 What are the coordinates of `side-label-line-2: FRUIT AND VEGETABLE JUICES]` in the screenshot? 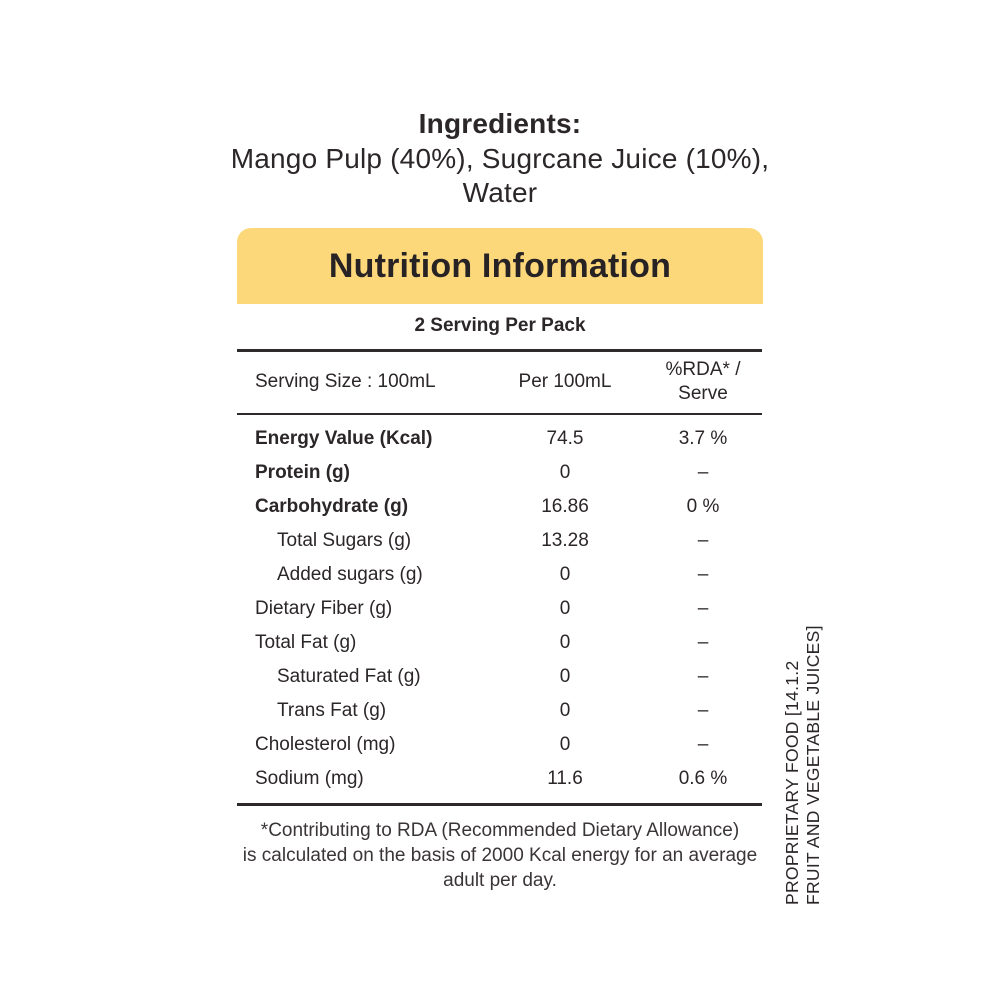 It's located at (813, 765).